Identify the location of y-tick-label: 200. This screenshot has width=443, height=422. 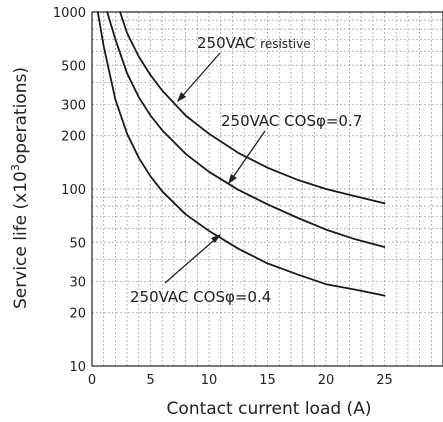
(73, 137).